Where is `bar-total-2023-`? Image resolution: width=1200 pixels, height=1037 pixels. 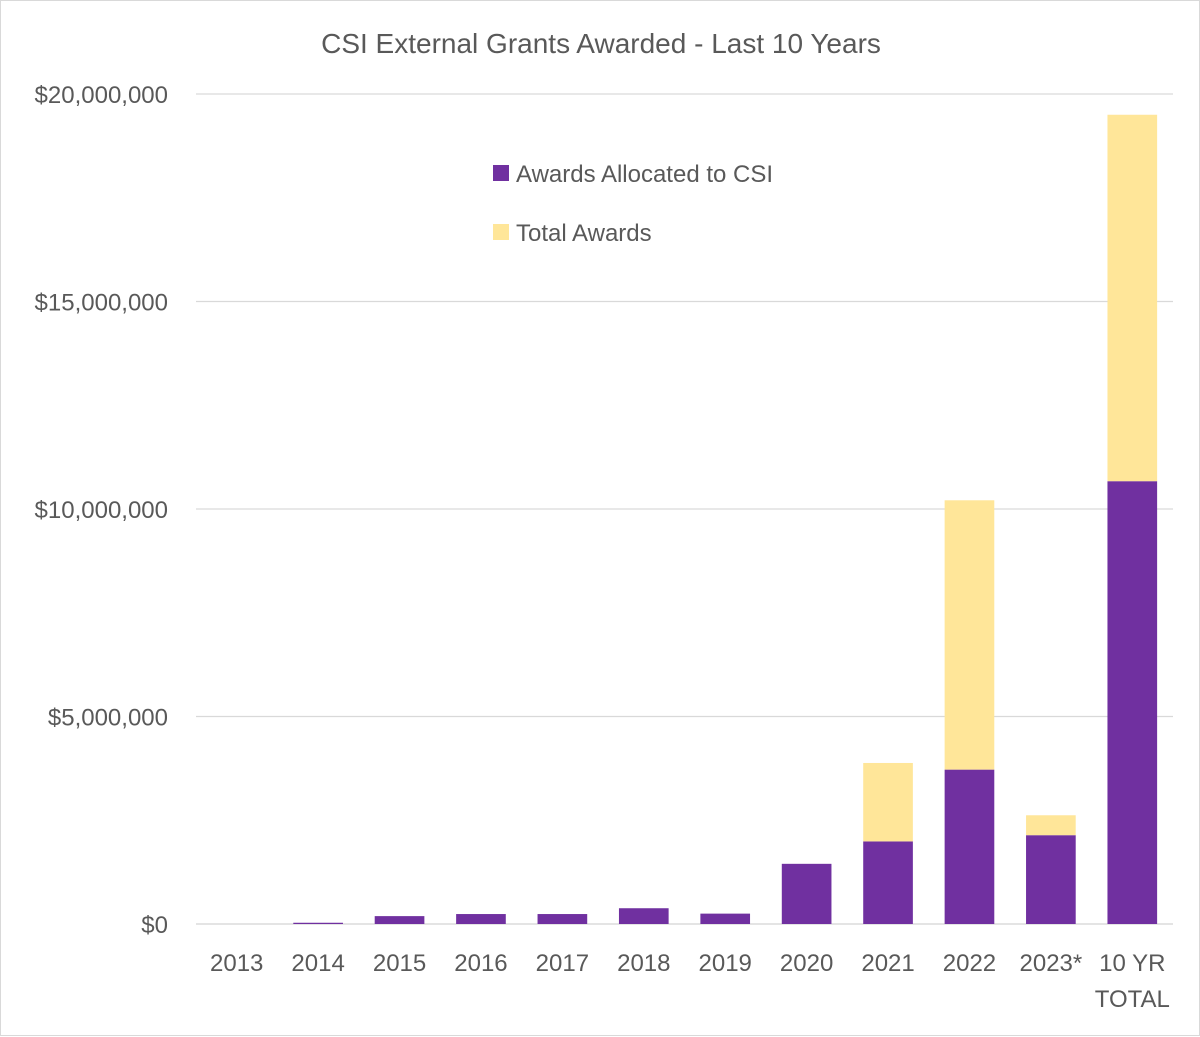
bar-total-2023- is located at coordinates (1051, 825).